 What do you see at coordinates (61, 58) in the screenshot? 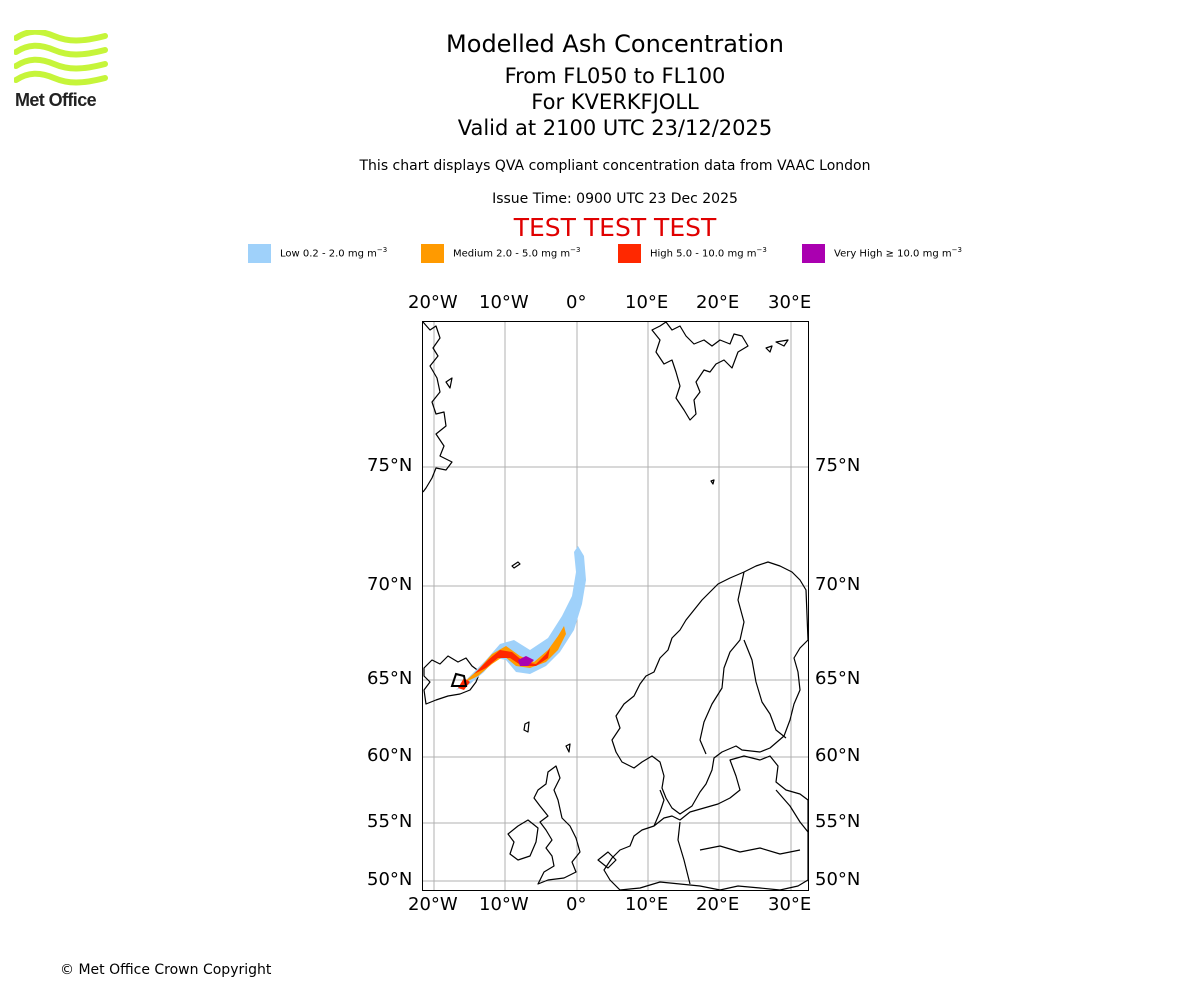
I see `met-office-wave-icon` at bounding box center [61, 58].